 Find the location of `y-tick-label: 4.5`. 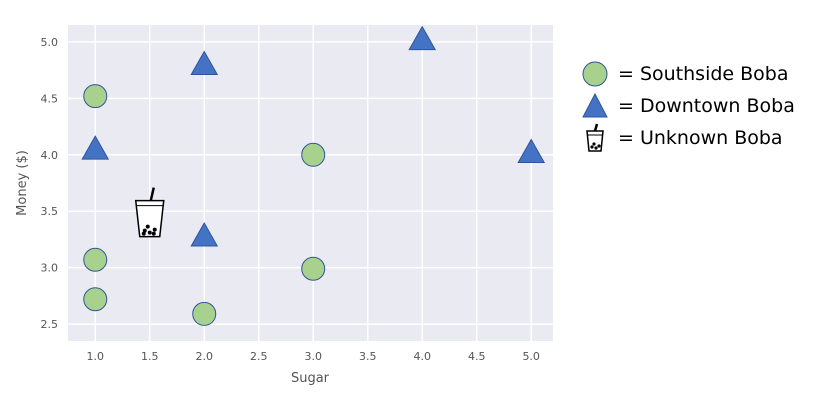

y-tick-label: 4.5 is located at coordinates (50, 98).